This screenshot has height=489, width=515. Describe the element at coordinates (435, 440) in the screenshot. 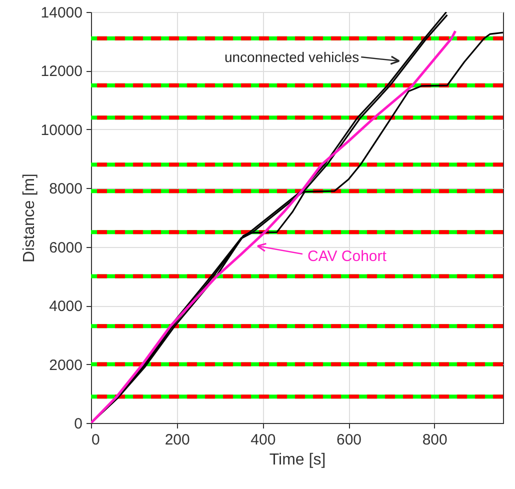

I see `x-tick-label: 800` at that location.